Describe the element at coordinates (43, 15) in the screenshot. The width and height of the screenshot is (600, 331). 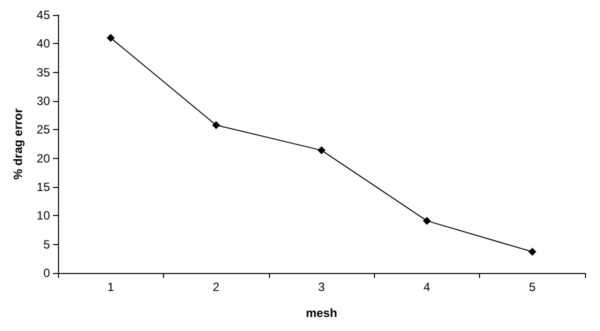
I see `y-tick-label: 45` at that location.